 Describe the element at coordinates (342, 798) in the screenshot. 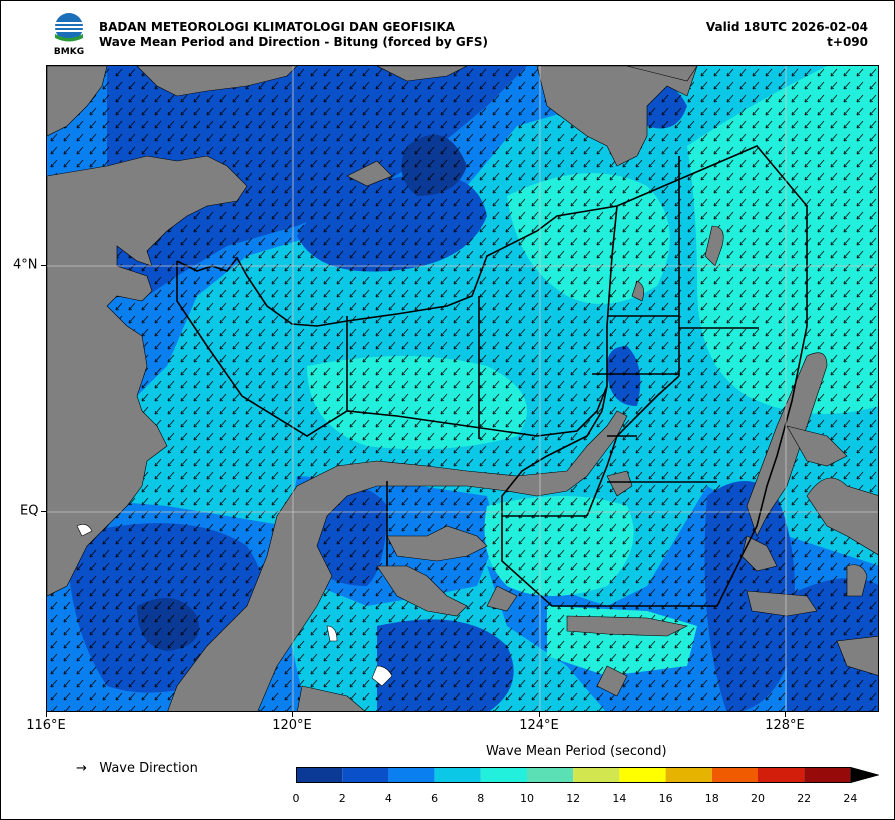

I see `colorbar-tick-label: 2` at that location.